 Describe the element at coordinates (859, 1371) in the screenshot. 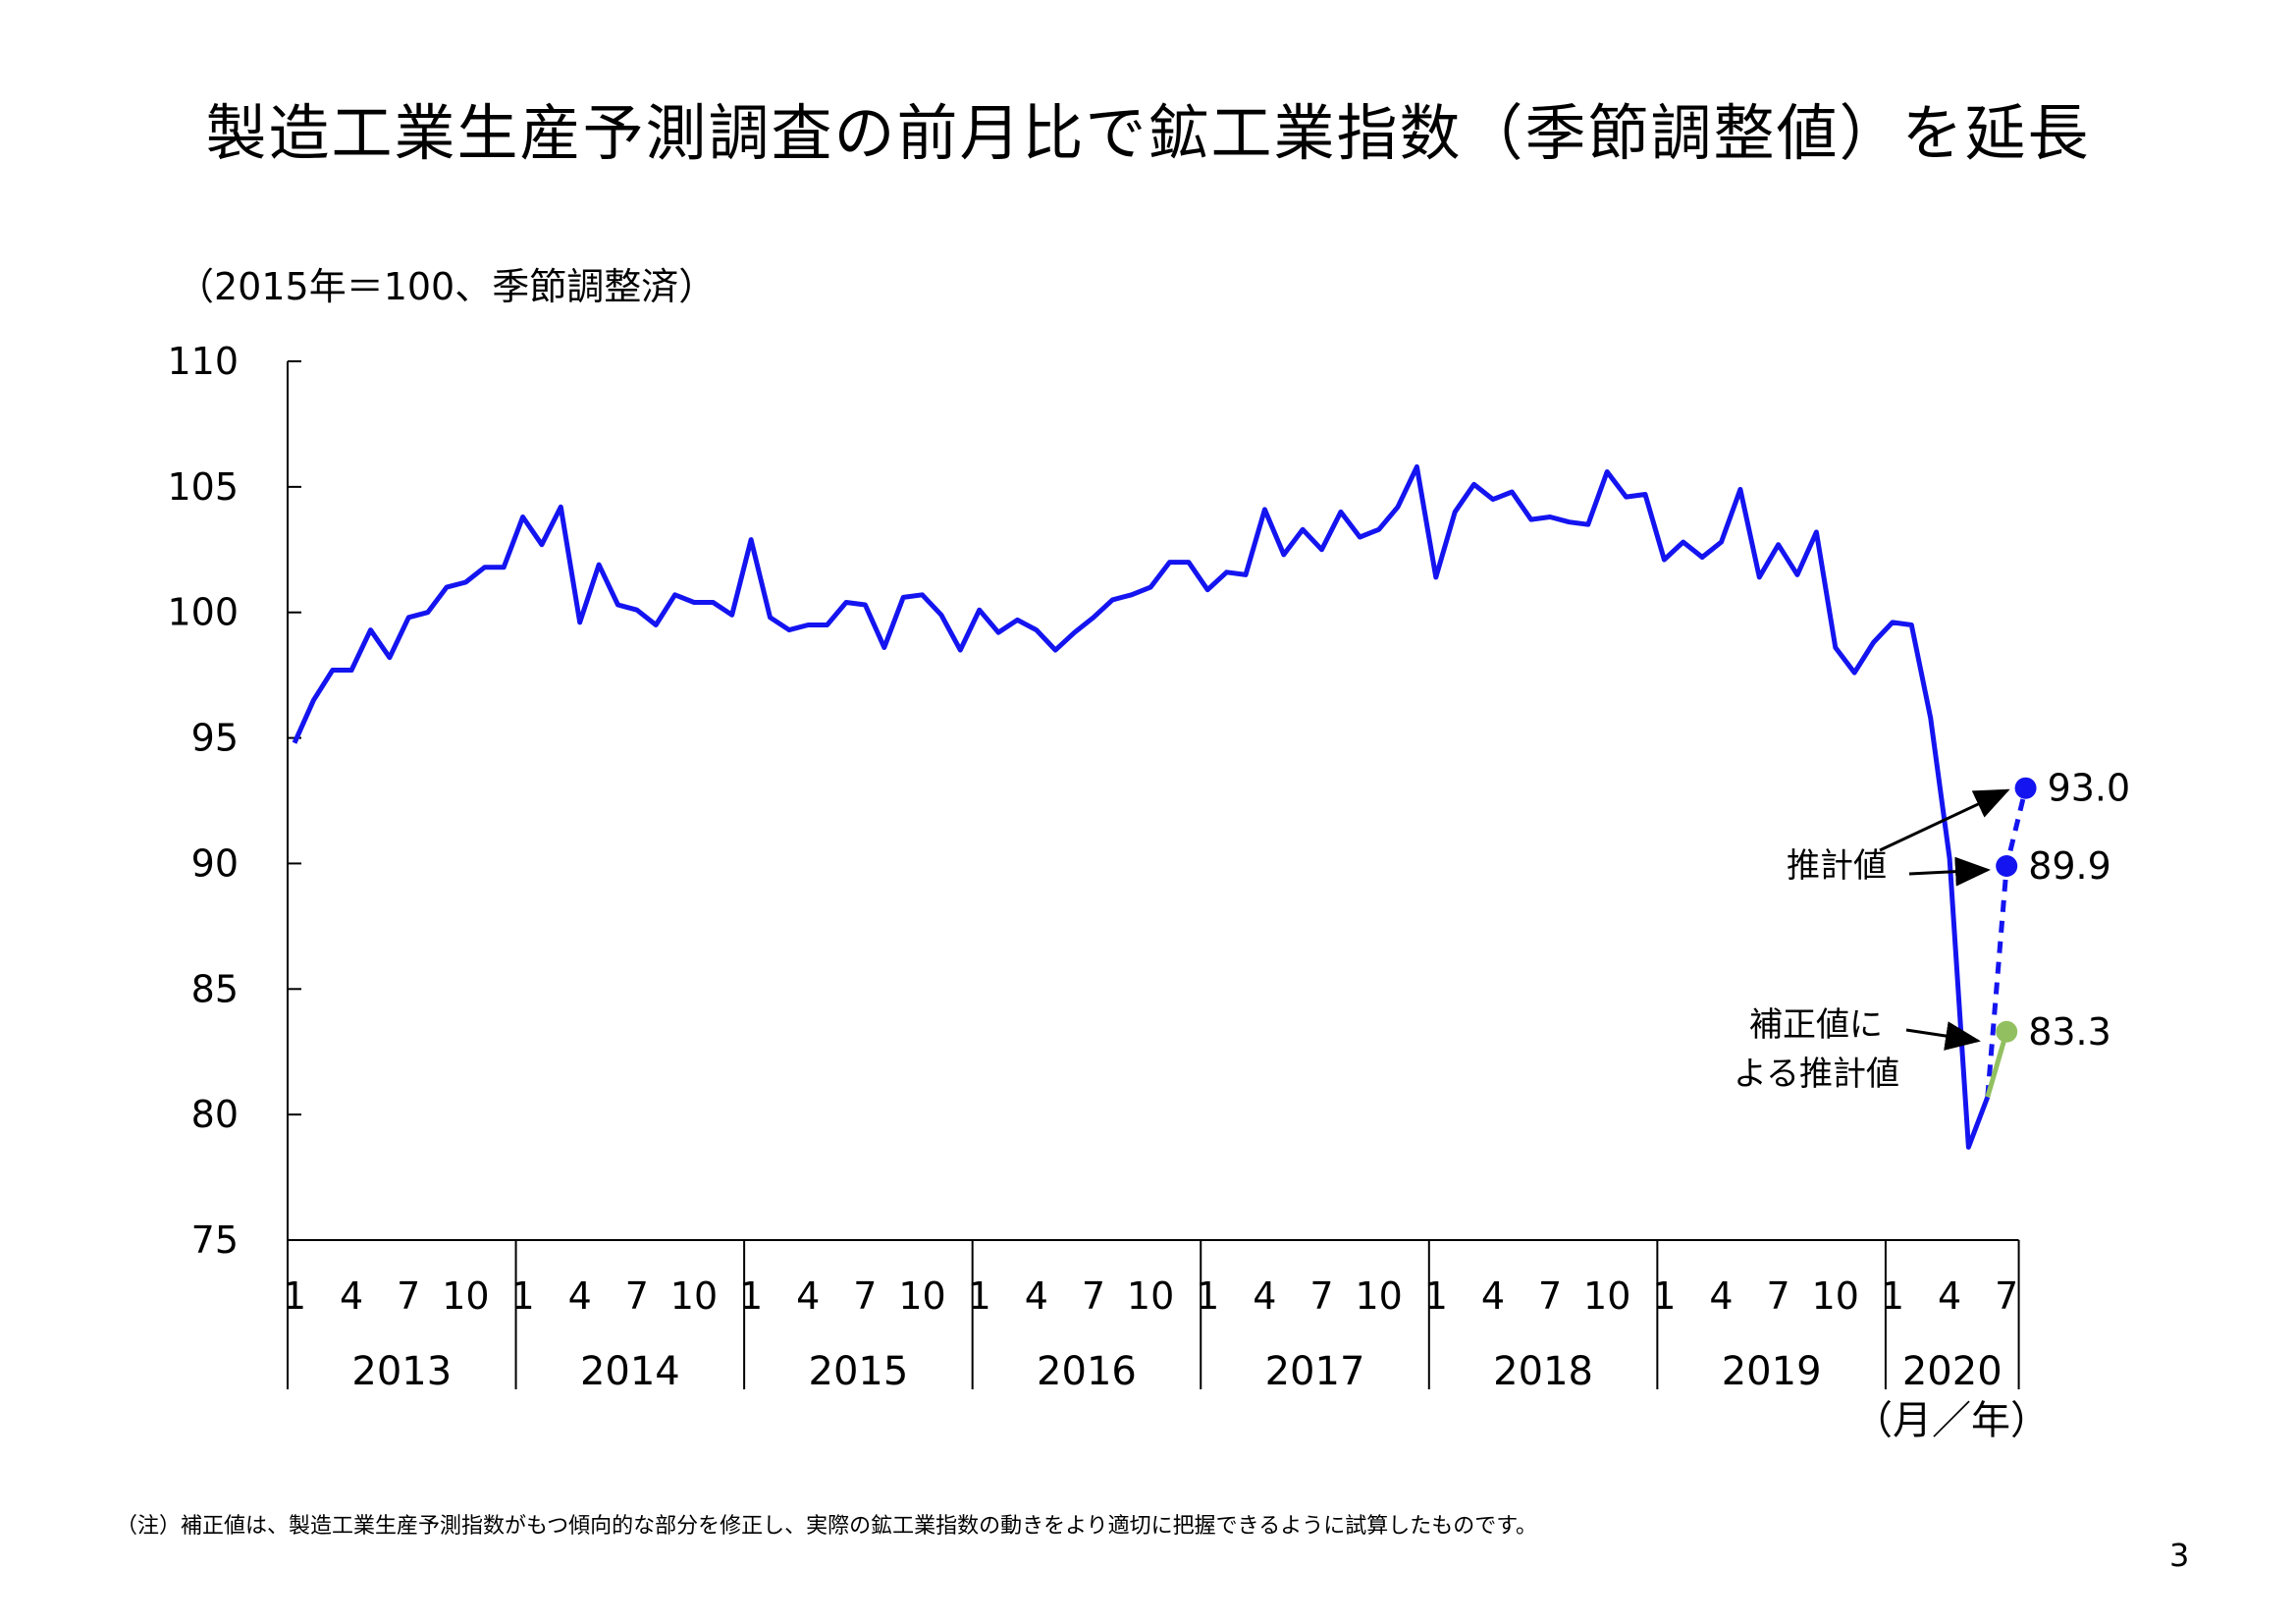

I see `x-year-label: 2015` at that location.